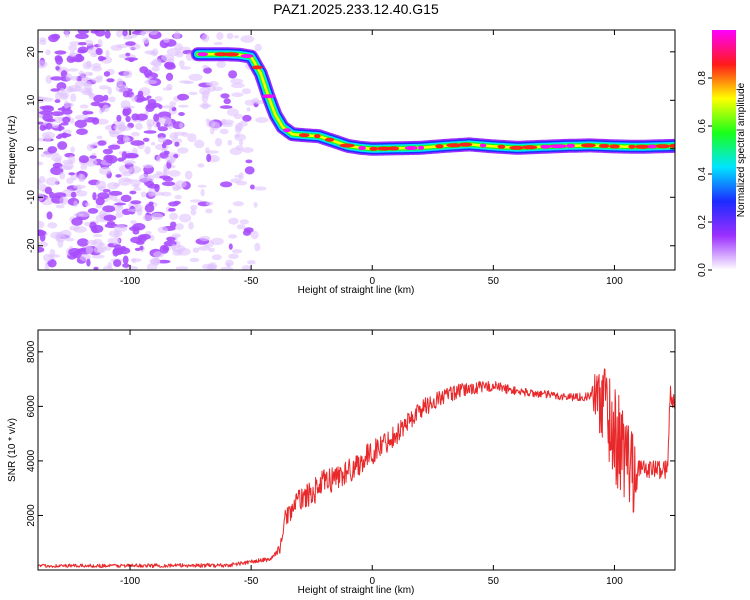 Image resolution: width=750 pixels, height=600 pixels. Describe the element at coordinates (372, 581) in the screenshot. I see `x-tick-label: 0` at that location.